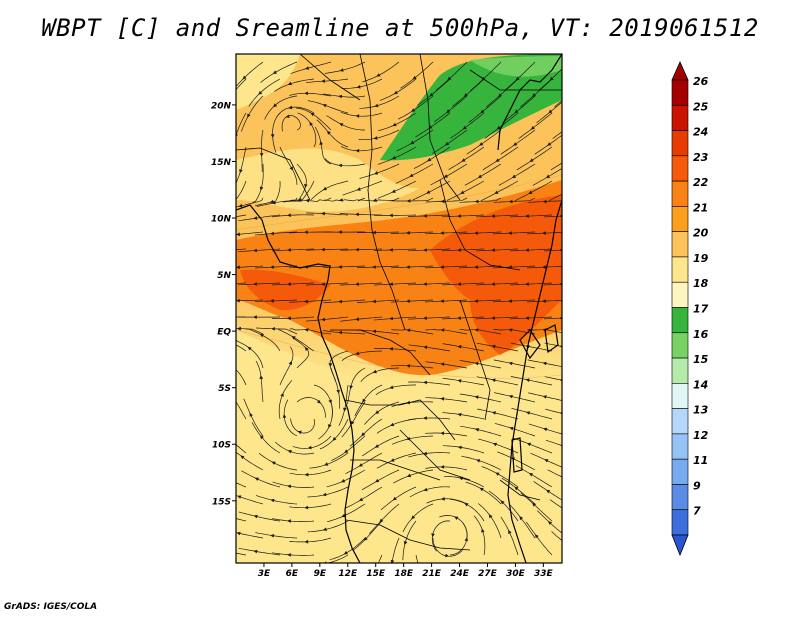 This screenshot has height=622, width=800. I want to click on colorbar-label: 22, so click(701, 182).